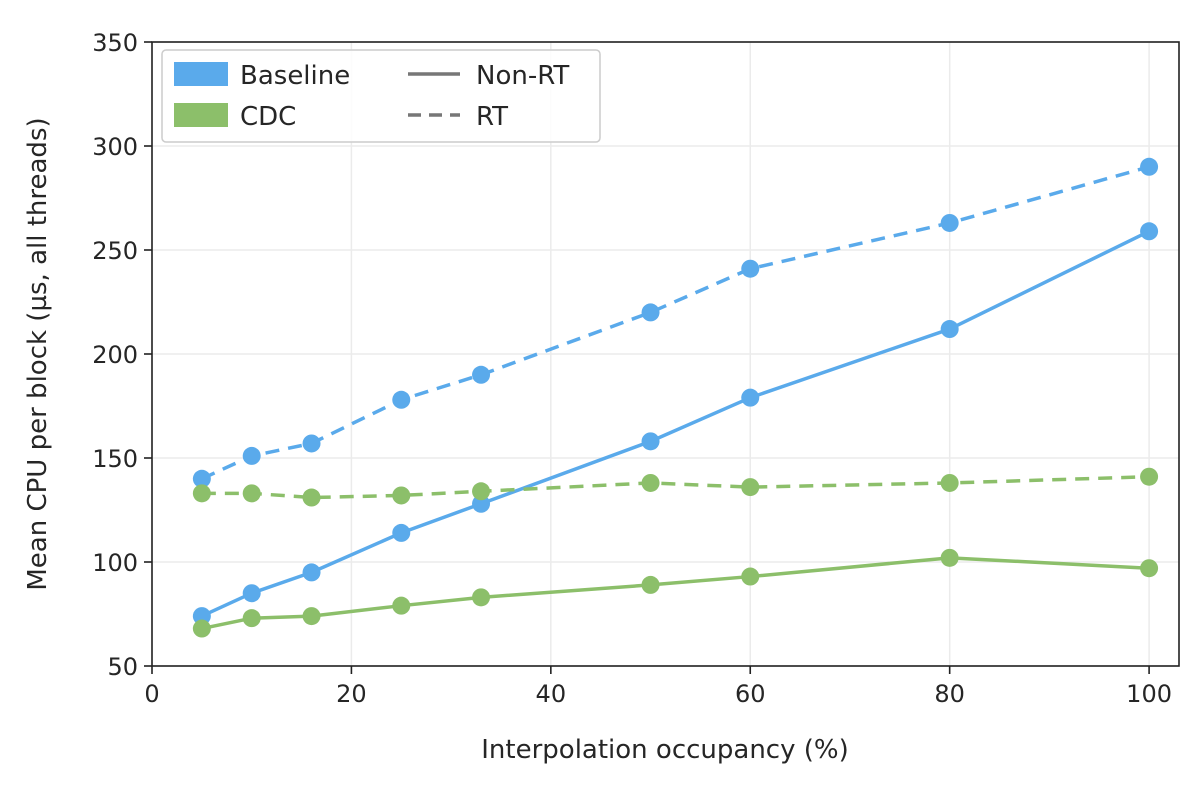  I want to click on legend-box, so click(381, 96).